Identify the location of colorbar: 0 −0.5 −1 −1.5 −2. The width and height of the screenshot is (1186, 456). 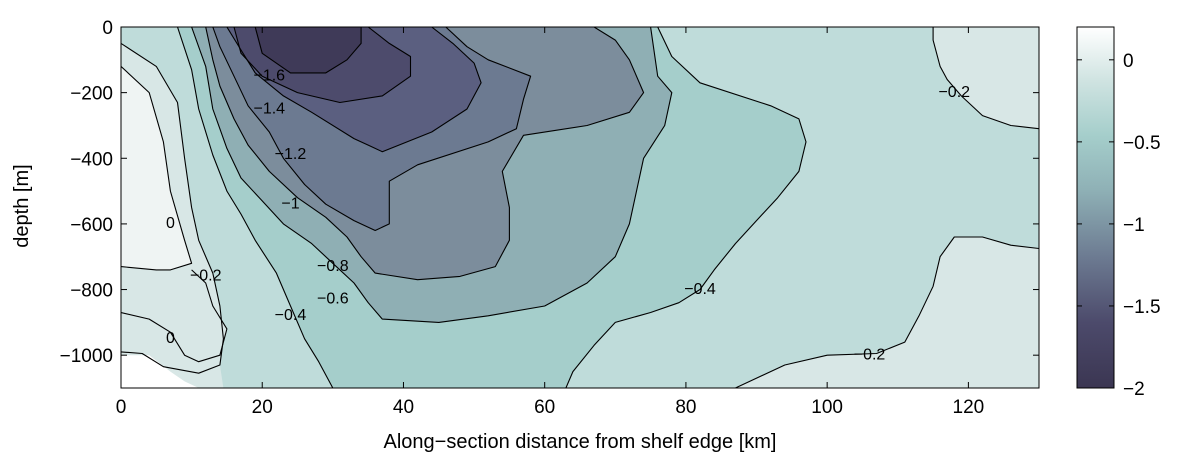
(1118, 213).